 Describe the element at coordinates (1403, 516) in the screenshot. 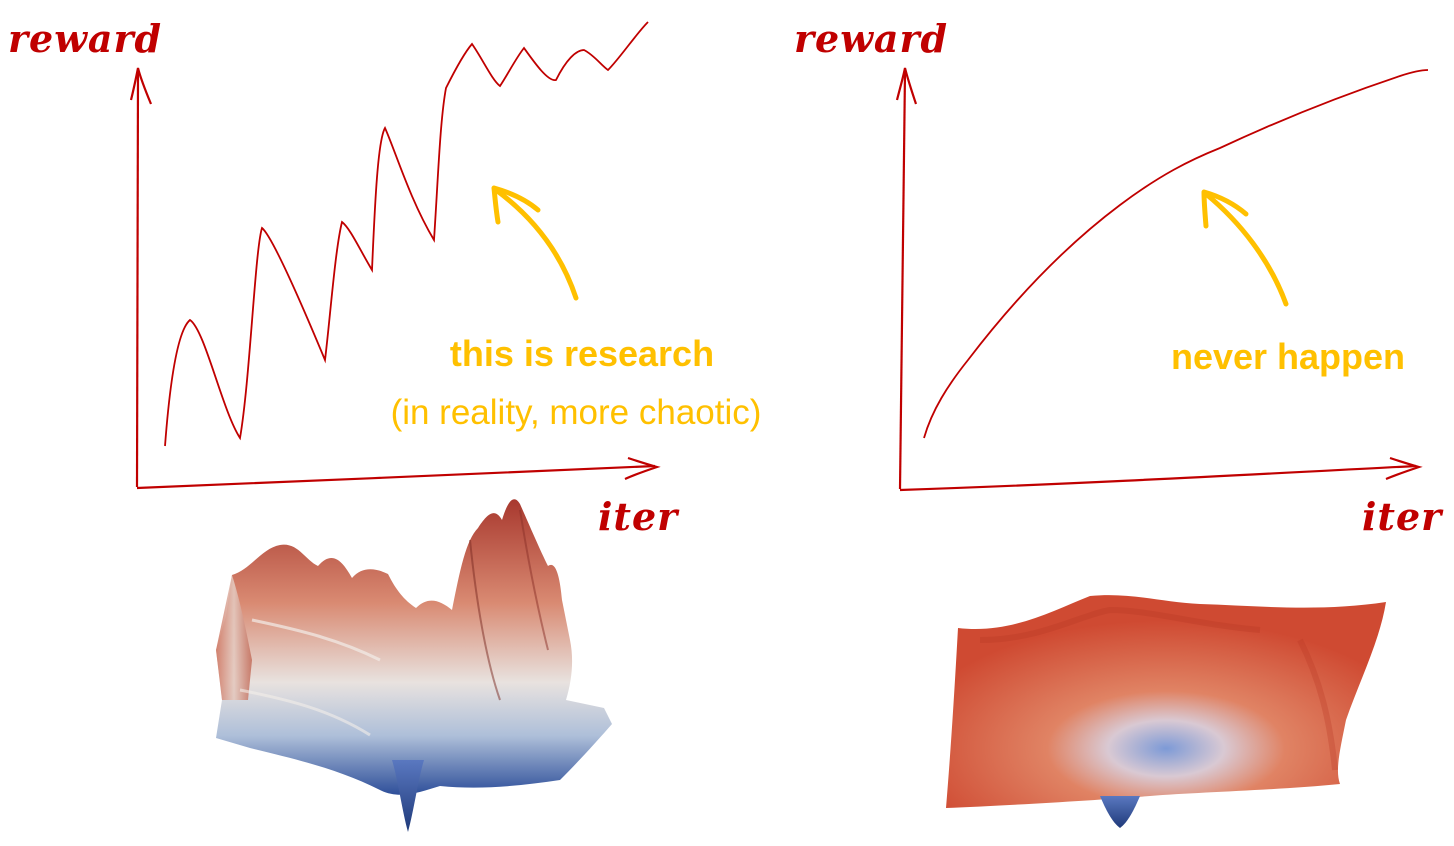

I see `right-x-label: iter` at that location.